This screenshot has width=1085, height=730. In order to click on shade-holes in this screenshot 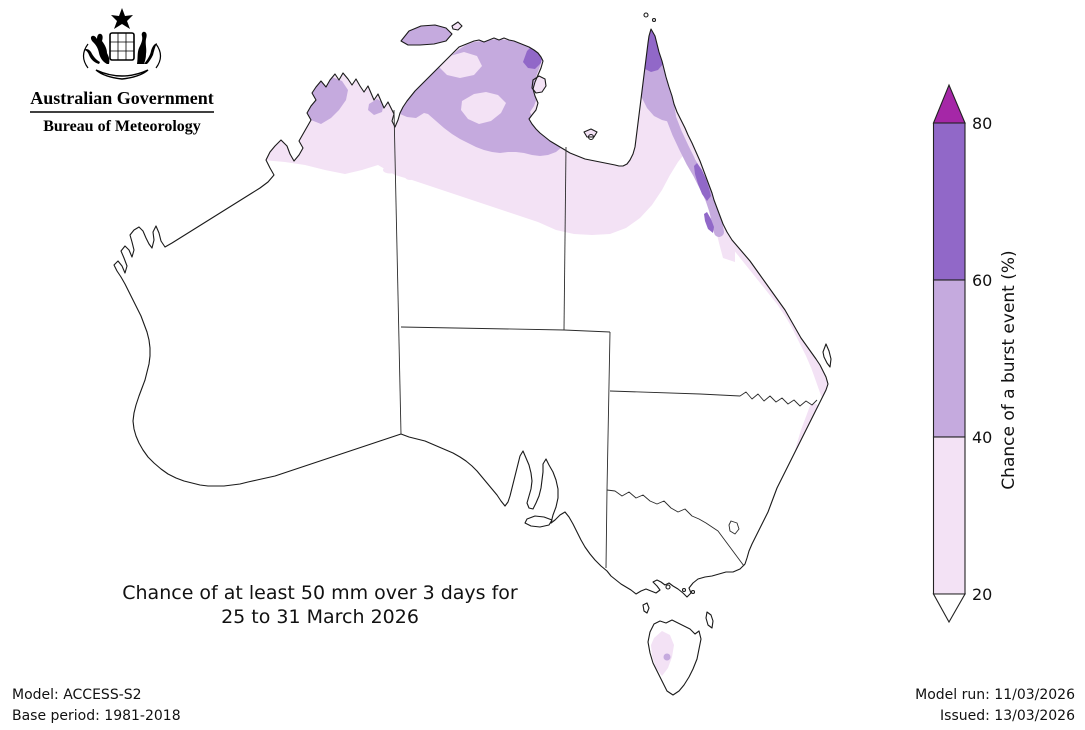, I will do `click(472, 88)`.